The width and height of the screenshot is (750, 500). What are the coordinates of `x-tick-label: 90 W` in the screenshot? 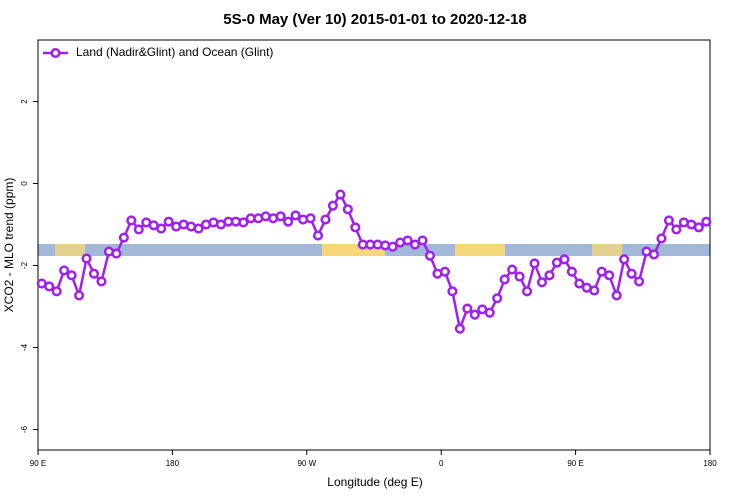 It's located at (306, 463).